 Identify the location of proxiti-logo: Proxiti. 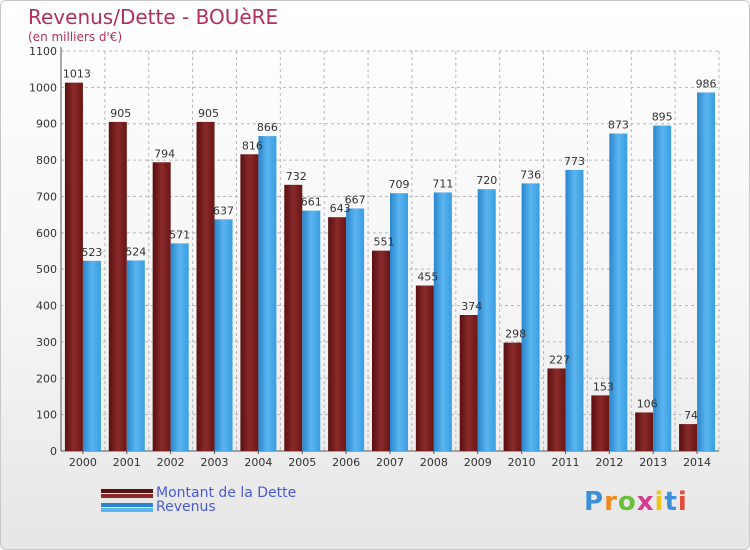
(636, 502).